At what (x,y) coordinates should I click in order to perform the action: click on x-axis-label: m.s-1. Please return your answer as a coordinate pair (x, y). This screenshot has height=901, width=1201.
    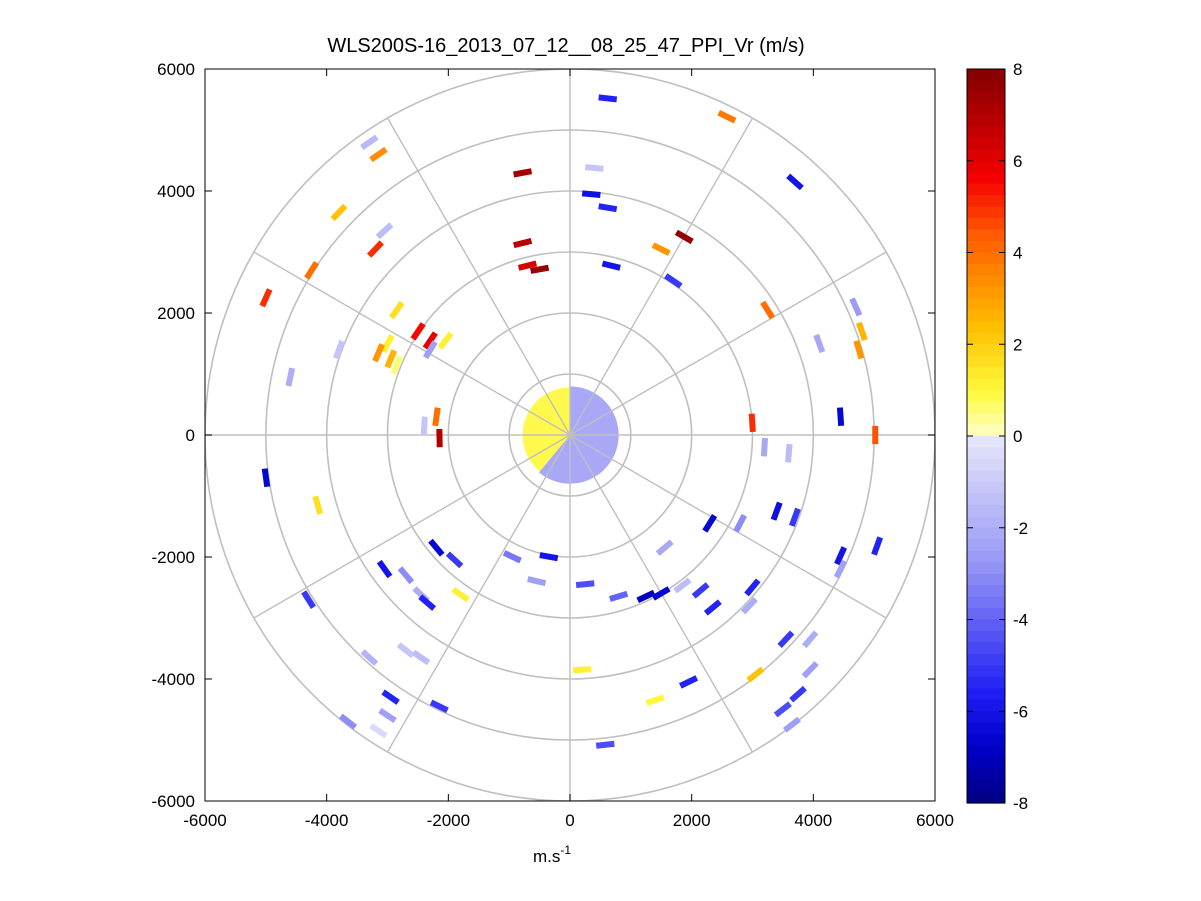
    Looking at the image, I should click on (552, 854).